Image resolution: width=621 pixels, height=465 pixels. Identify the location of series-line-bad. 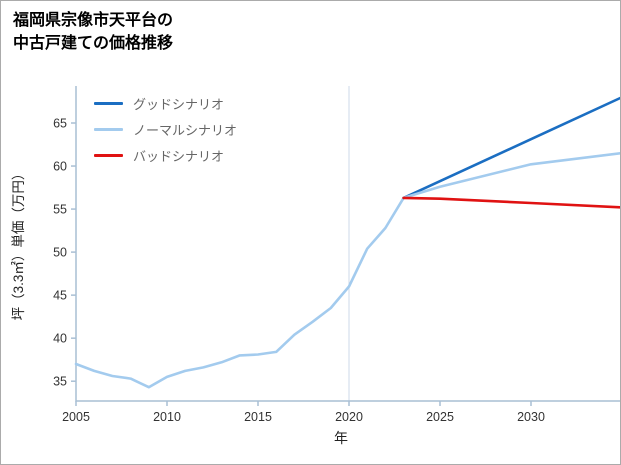
(511, 202).